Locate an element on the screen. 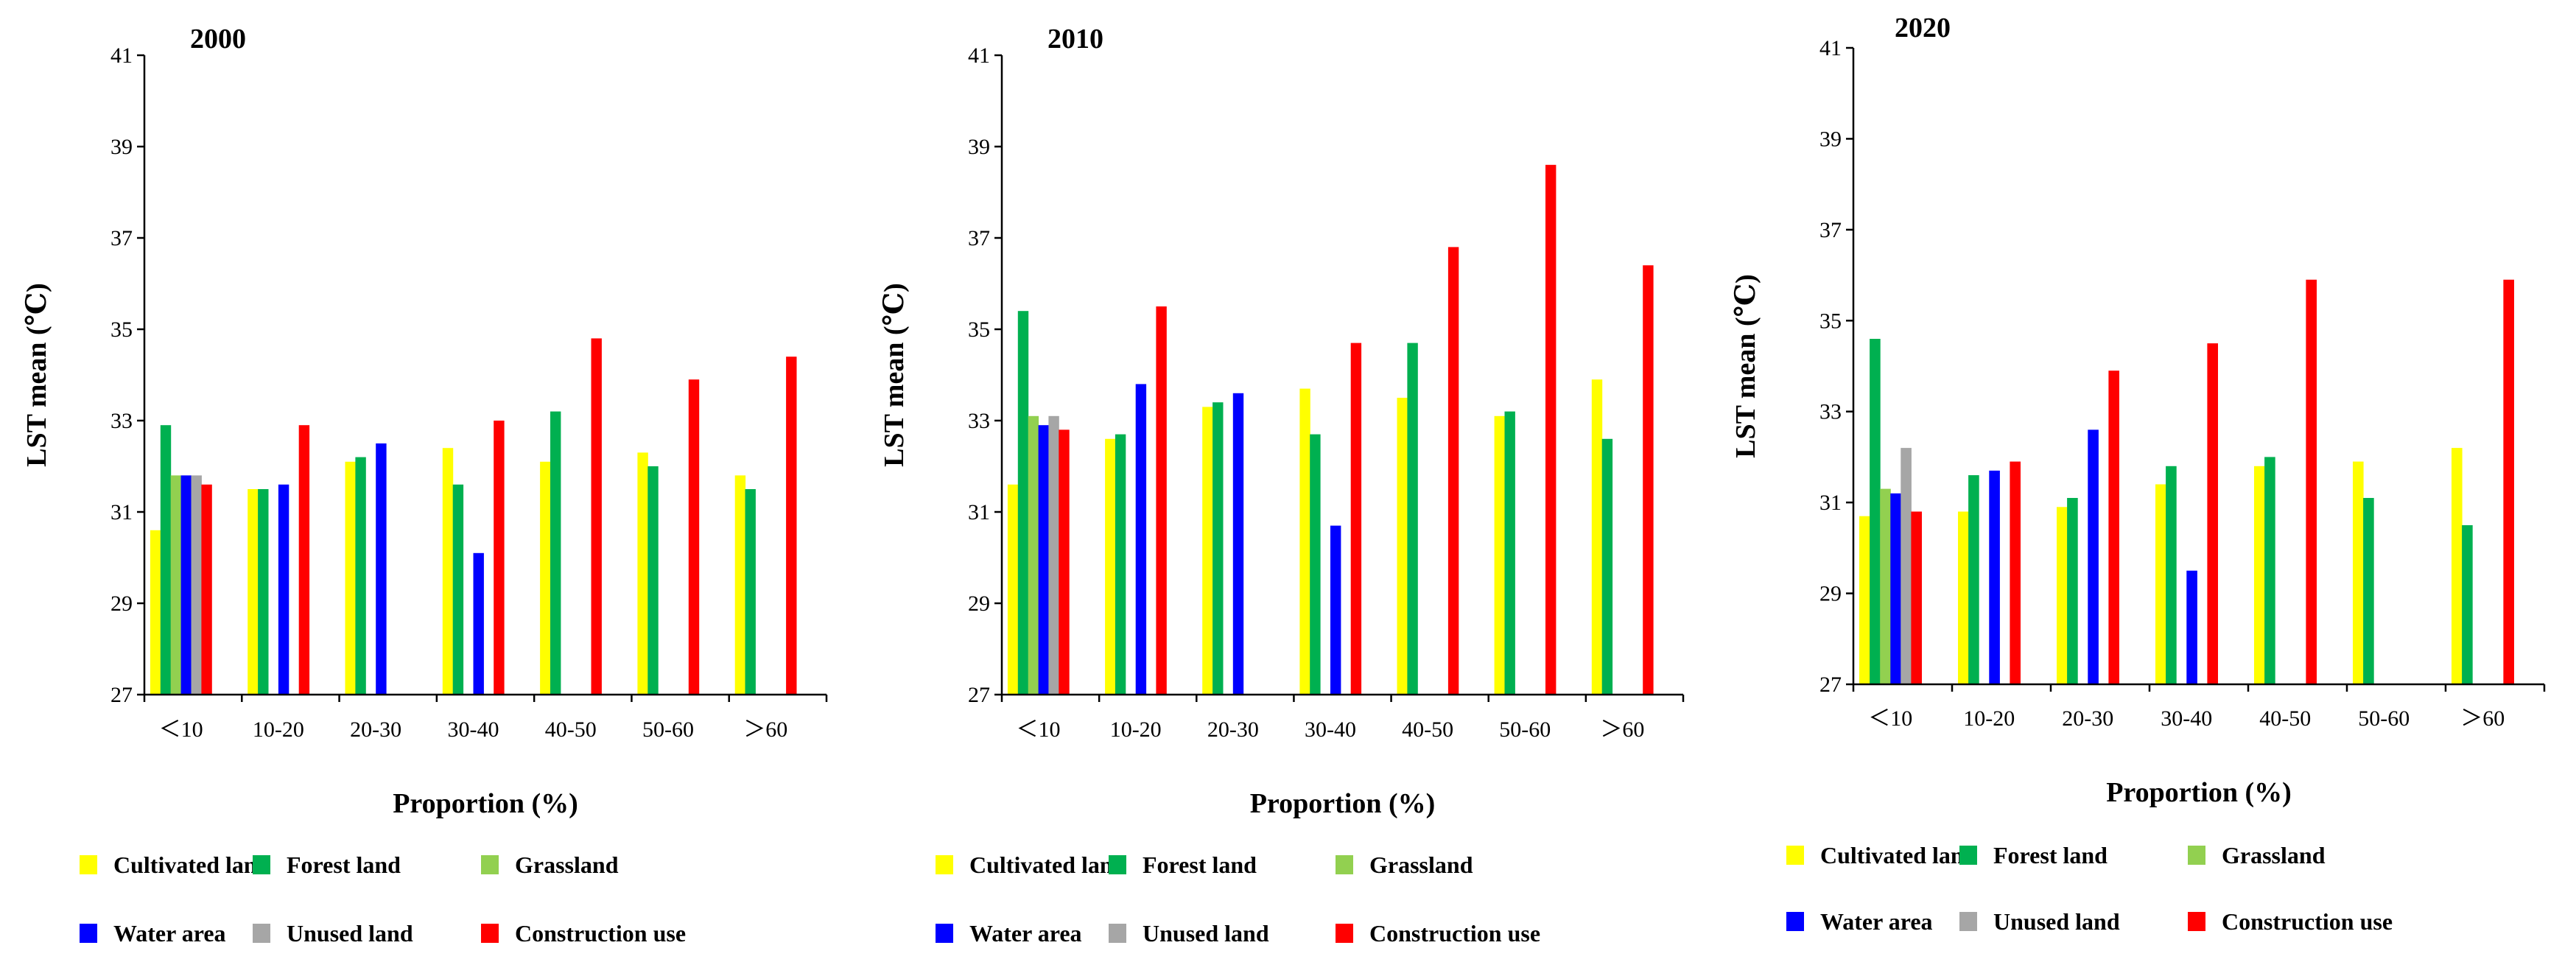 The image size is (2576, 976). x-category-label: 50-60 is located at coordinates (2384, 719).